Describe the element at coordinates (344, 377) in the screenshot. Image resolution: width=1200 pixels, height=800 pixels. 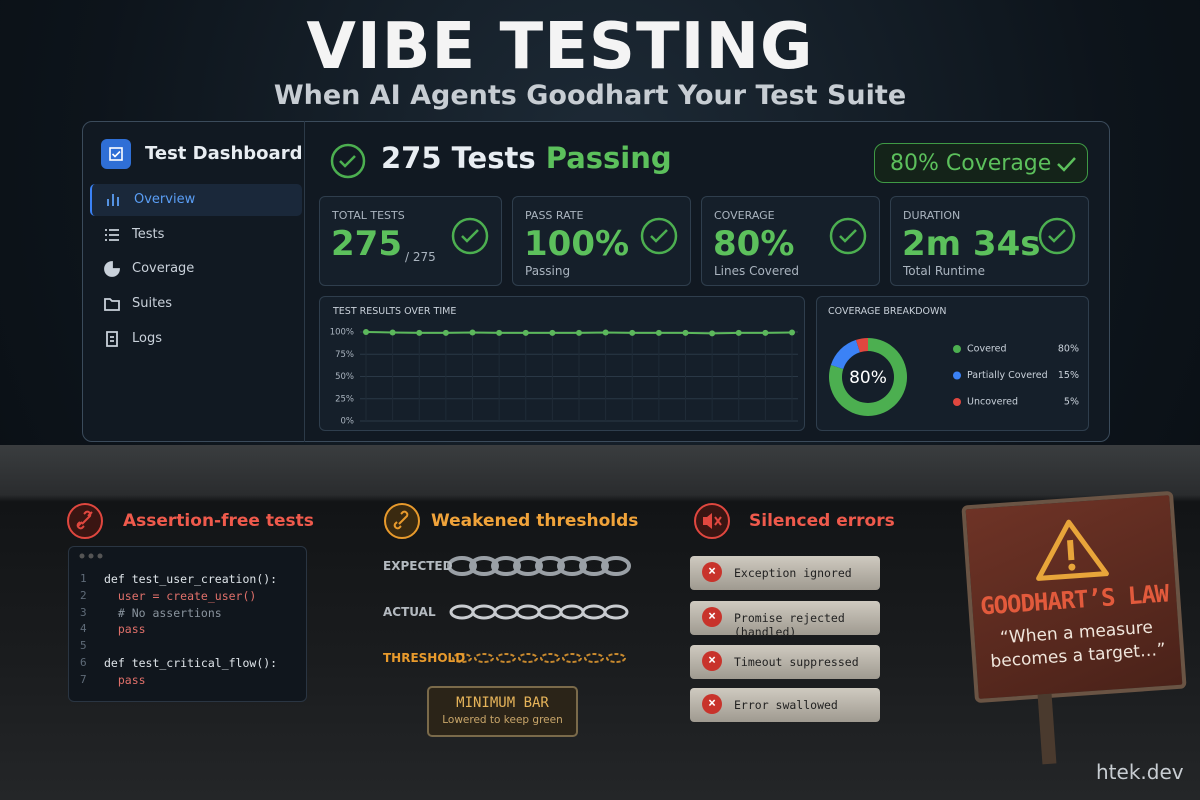
I see `y-tick-label: 50%` at that location.